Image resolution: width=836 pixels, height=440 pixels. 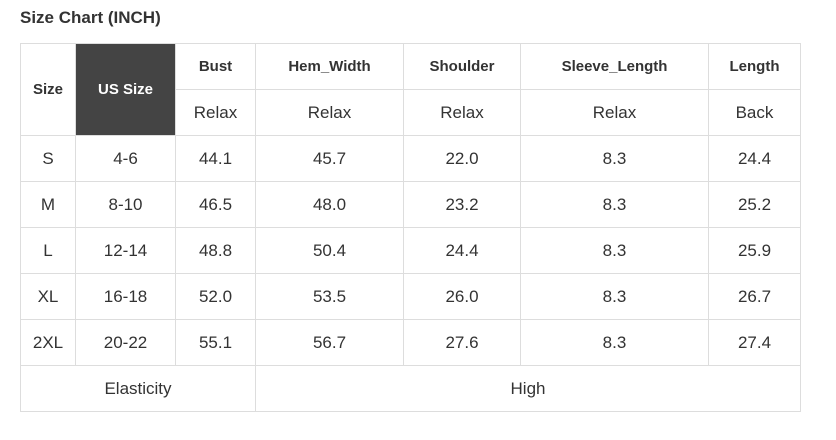 What do you see at coordinates (462, 158) in the screenshot?
I see `table-cell: 22.0` at bounding box center [462, 158].